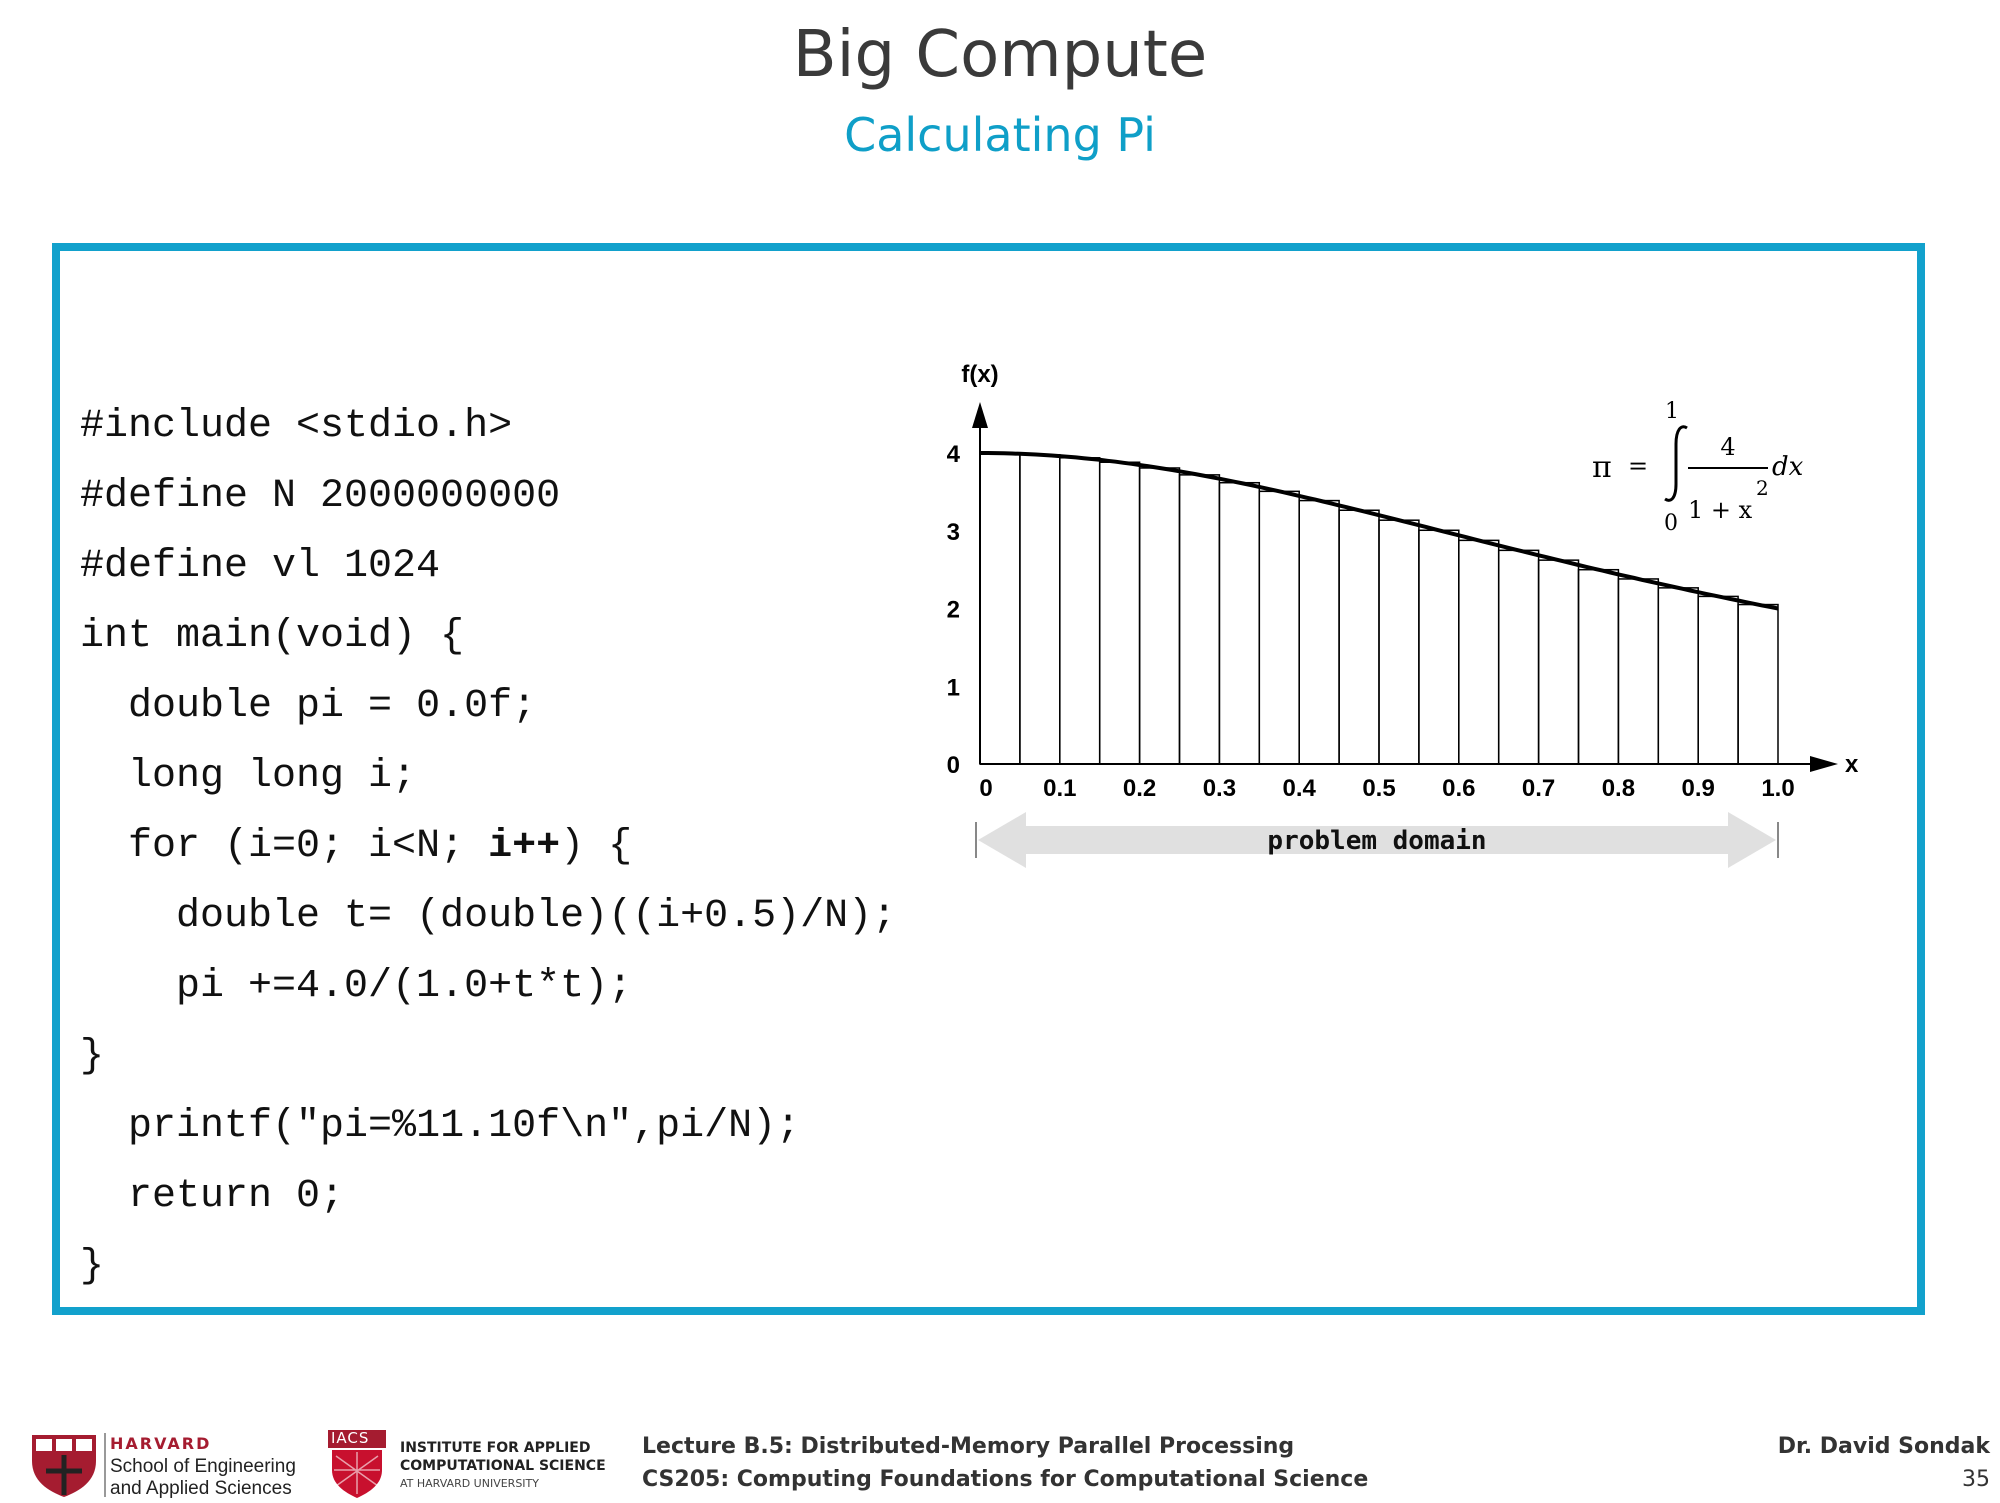 The width and height of the screenshot is (2000, 1503). I want to click on slide-title: Big Compute, so click(1000, 55).